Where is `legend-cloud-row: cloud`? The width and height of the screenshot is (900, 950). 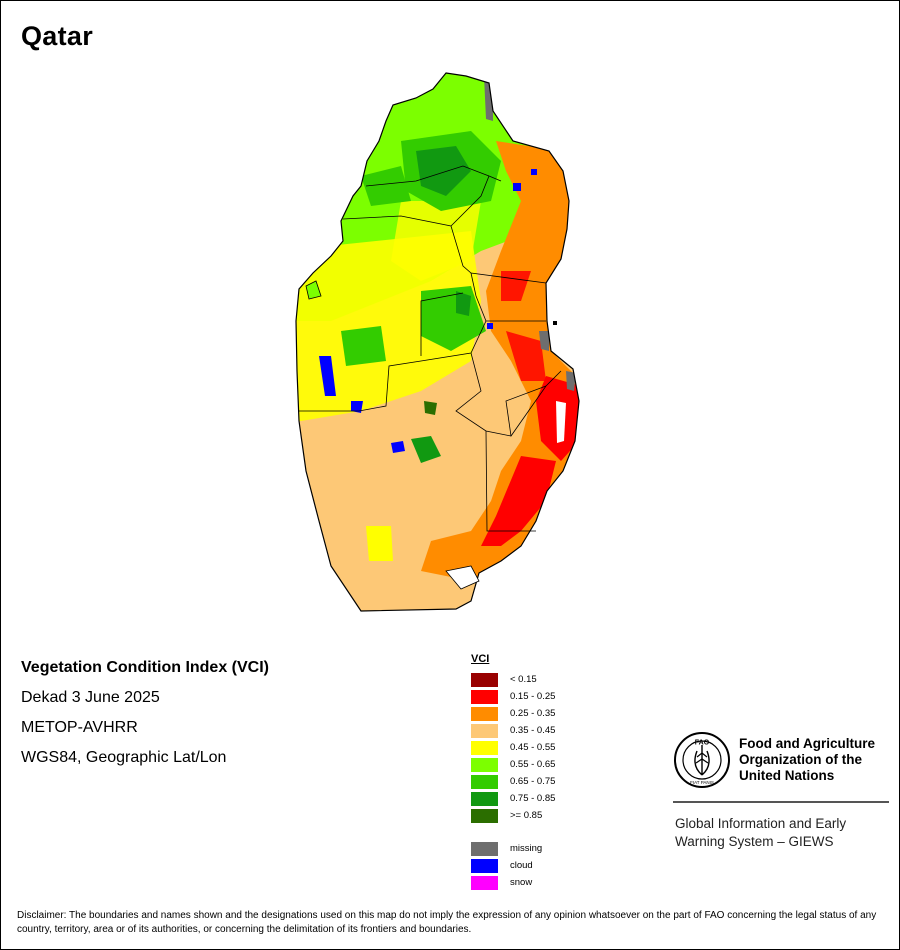
legend-cloud-row: cloud is located at coordinates (531, 866).